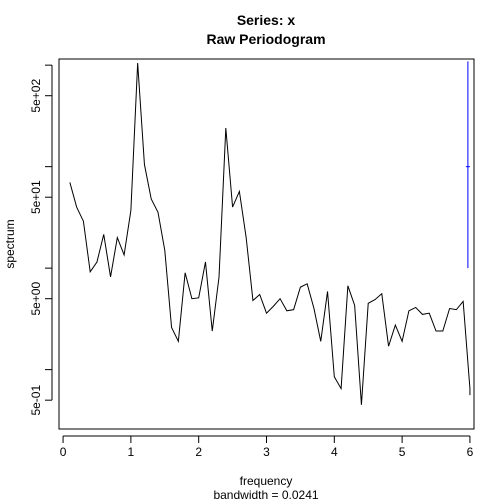 This screenshot has width=504, height=504. I want to click on x-tick-label: 5, so click(402, 452).